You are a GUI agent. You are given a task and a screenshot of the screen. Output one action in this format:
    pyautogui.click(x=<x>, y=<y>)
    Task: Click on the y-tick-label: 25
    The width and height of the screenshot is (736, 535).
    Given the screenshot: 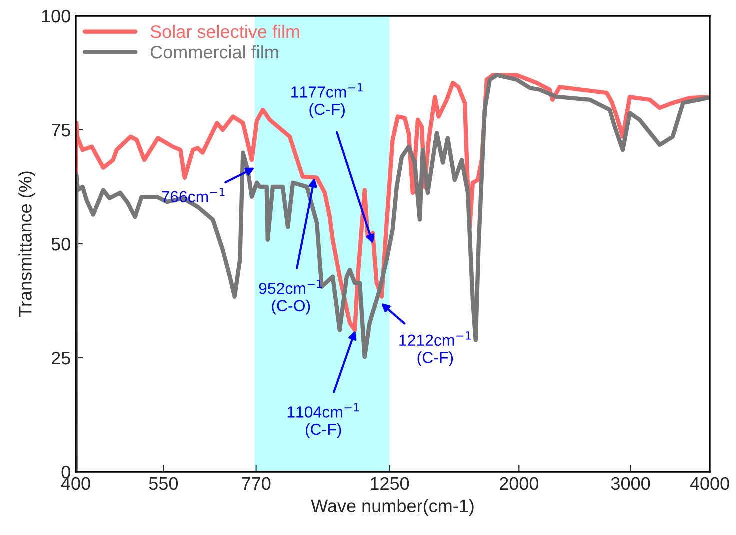 What is the action you would take?
    pyautogui.click(x=61, y=358)
    